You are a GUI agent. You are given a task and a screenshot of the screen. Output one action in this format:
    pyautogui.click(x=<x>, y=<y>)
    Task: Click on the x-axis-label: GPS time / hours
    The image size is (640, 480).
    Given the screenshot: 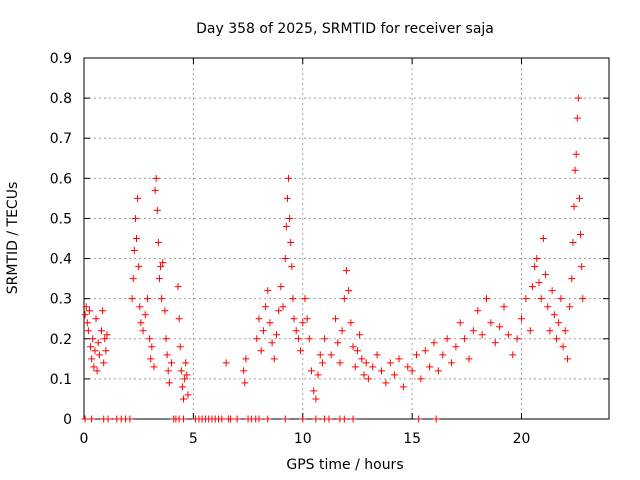 What is the action you would take?
    pyautogui.click(x=344, y=465)
    